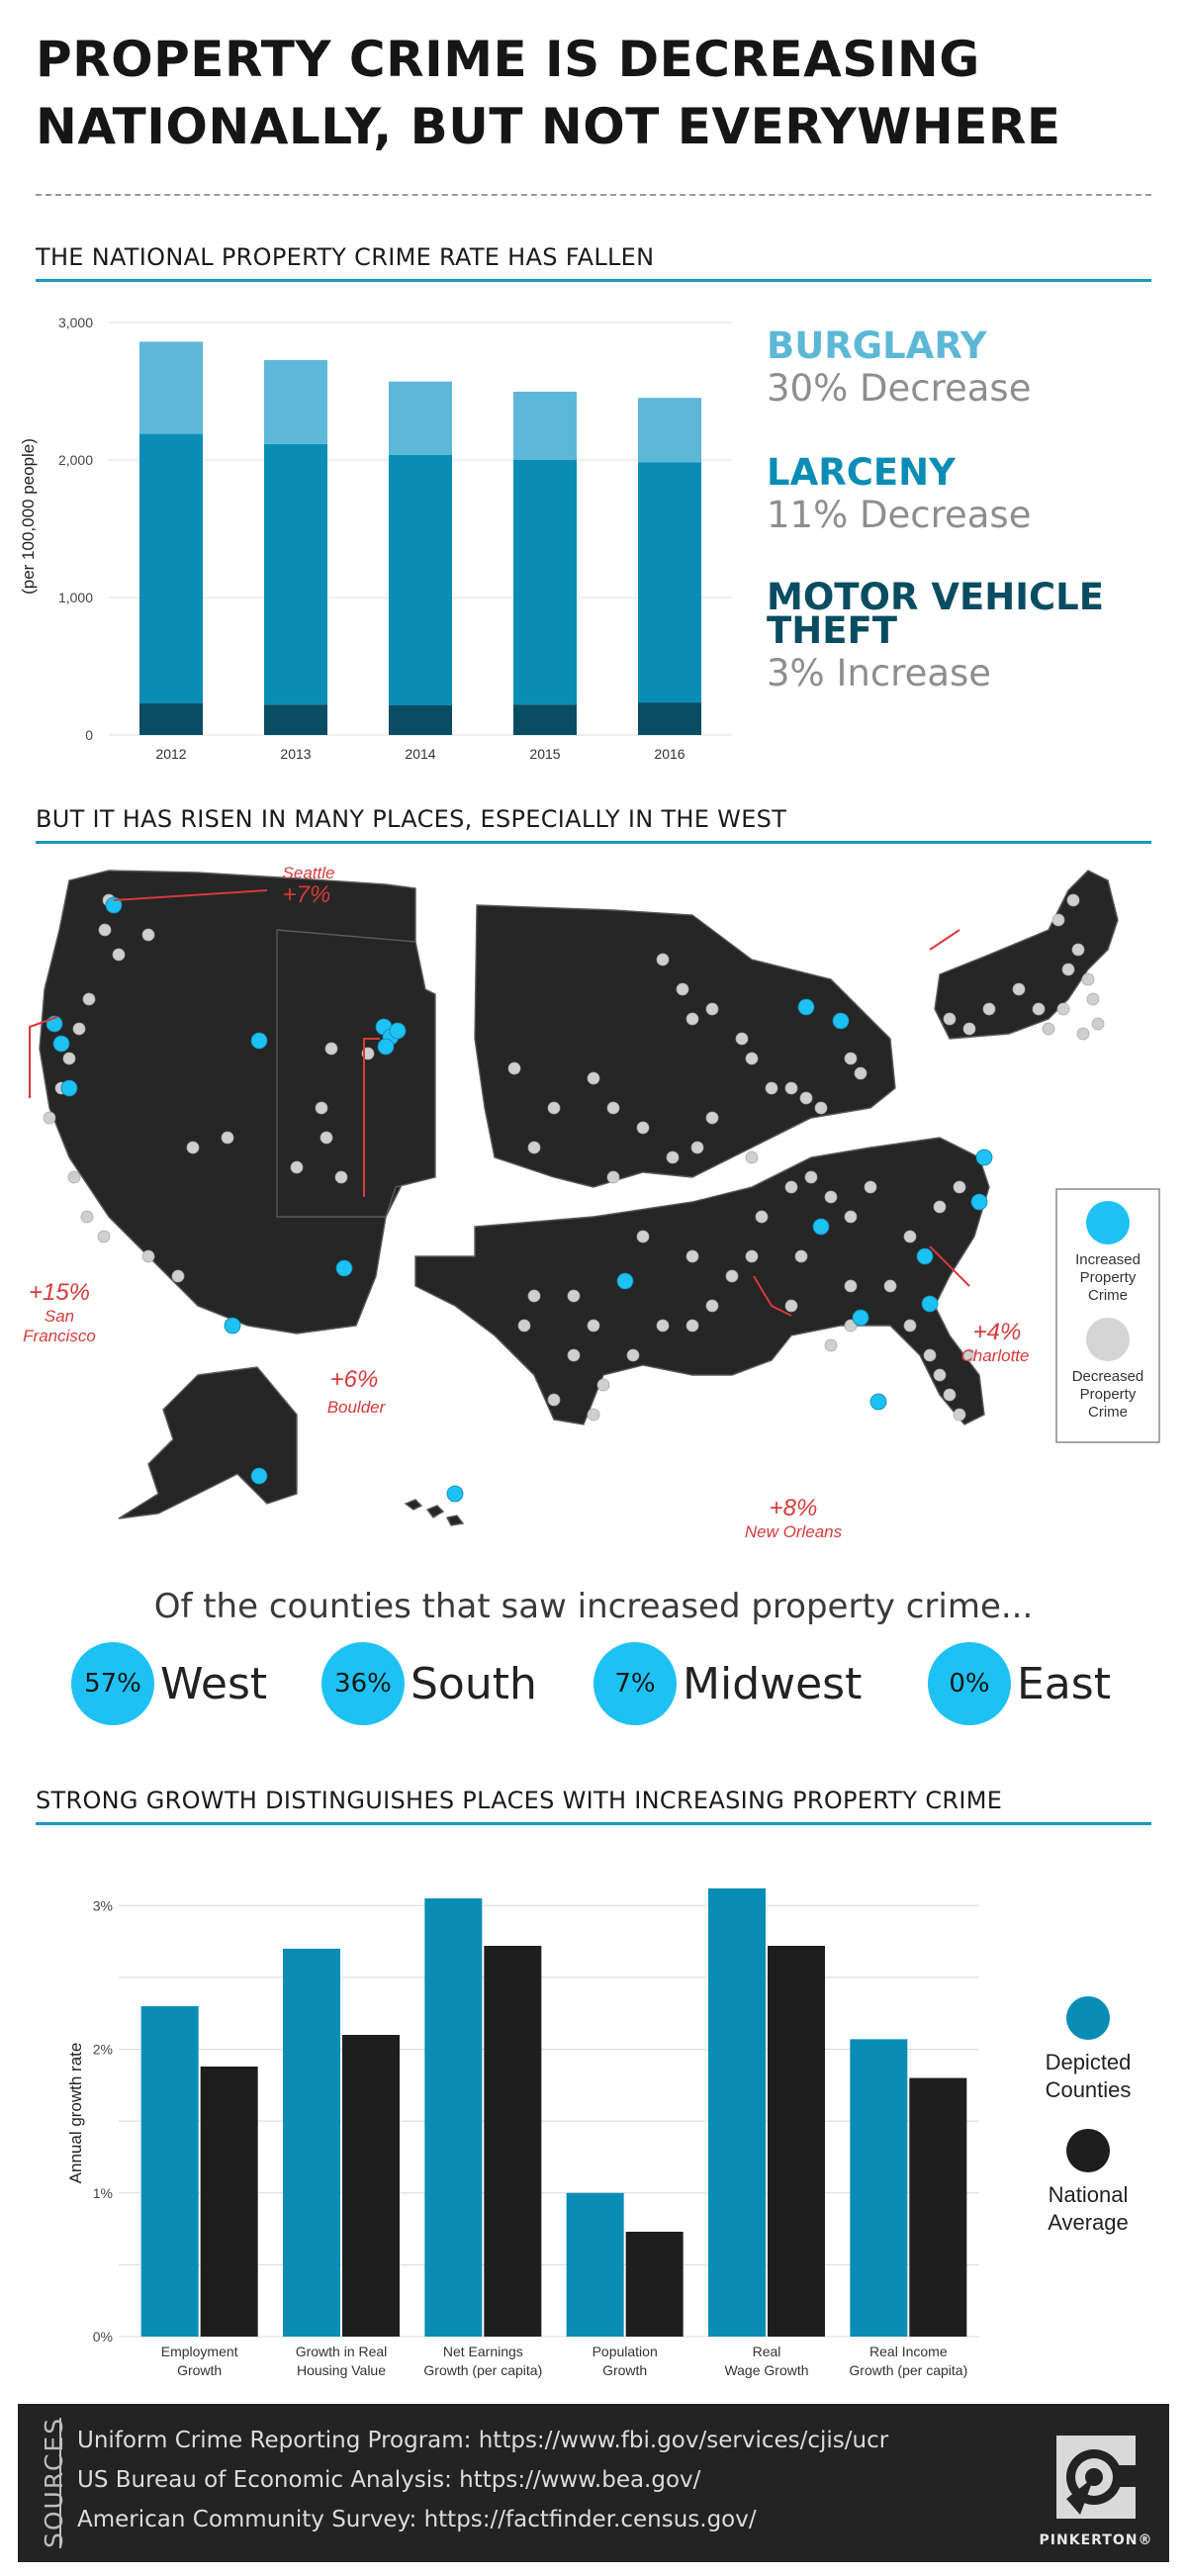  Describe the element at coordinates (1089, 2195) in the screenshot. I see `legend-national-1: National` at that location.